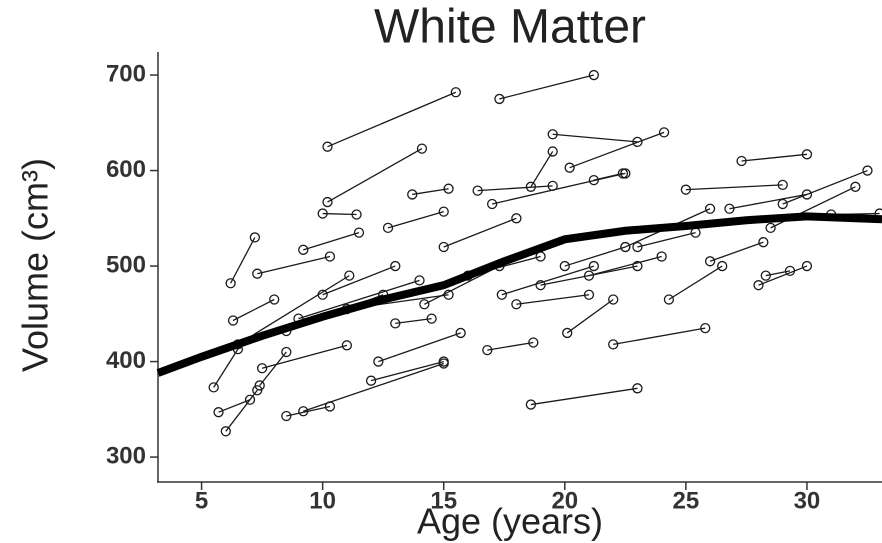  I want to click on y-tick-label: 300, so click(126, 455).